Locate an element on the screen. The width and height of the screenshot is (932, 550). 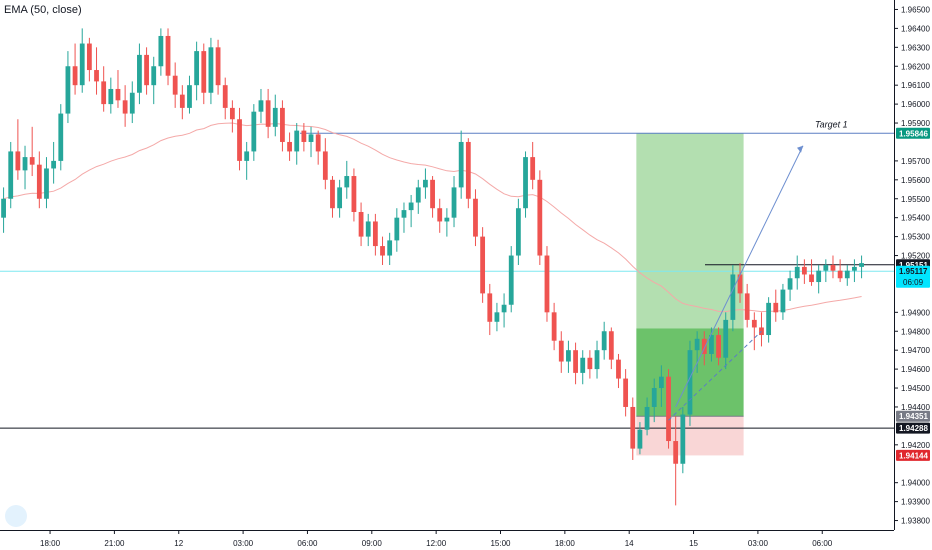
projection-arrow-line is located at coordinates (739, 276).